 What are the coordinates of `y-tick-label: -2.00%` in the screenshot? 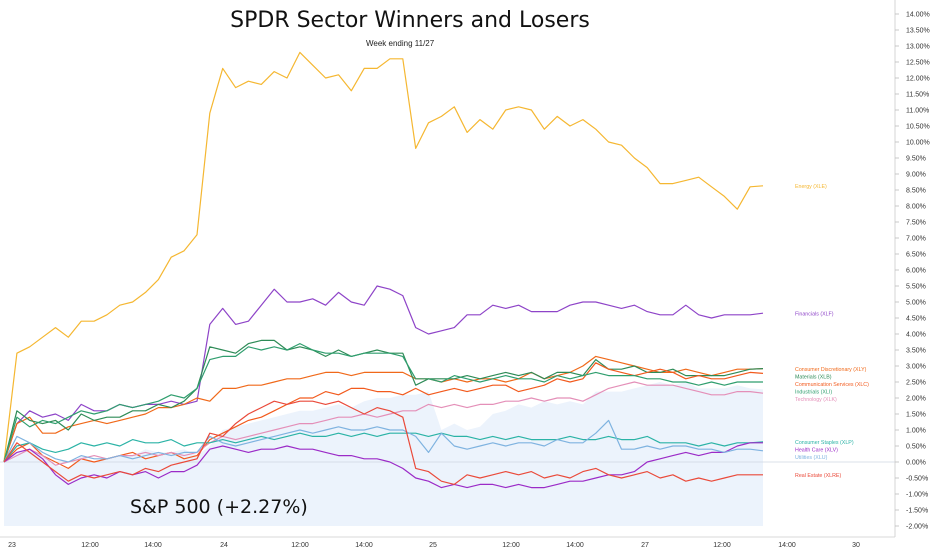 It's located at (917, 527).